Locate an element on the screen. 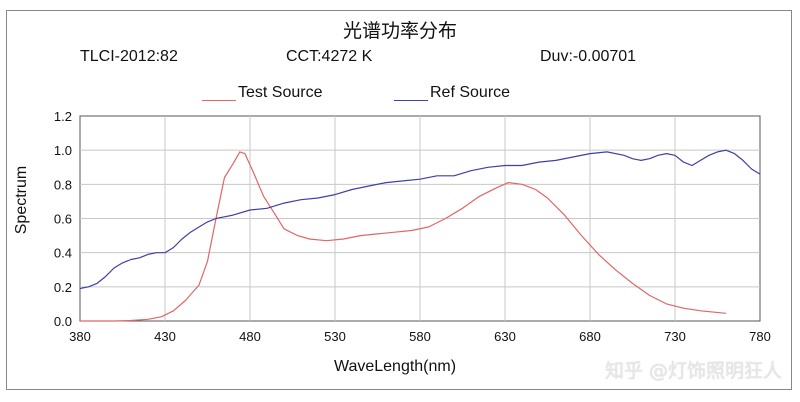  watermark: 知乎 @灯饰照明狂人 is located at coordinates (693, 371).